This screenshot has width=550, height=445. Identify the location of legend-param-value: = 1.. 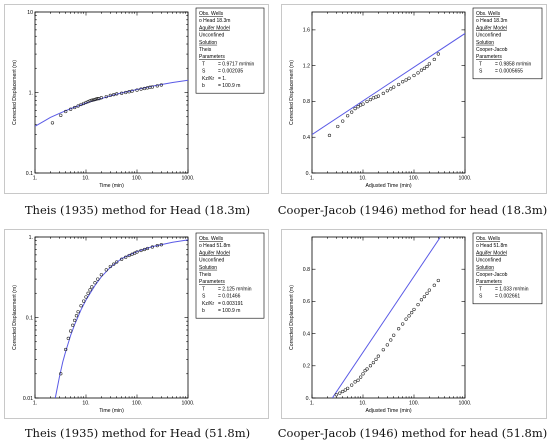
(222, 79).